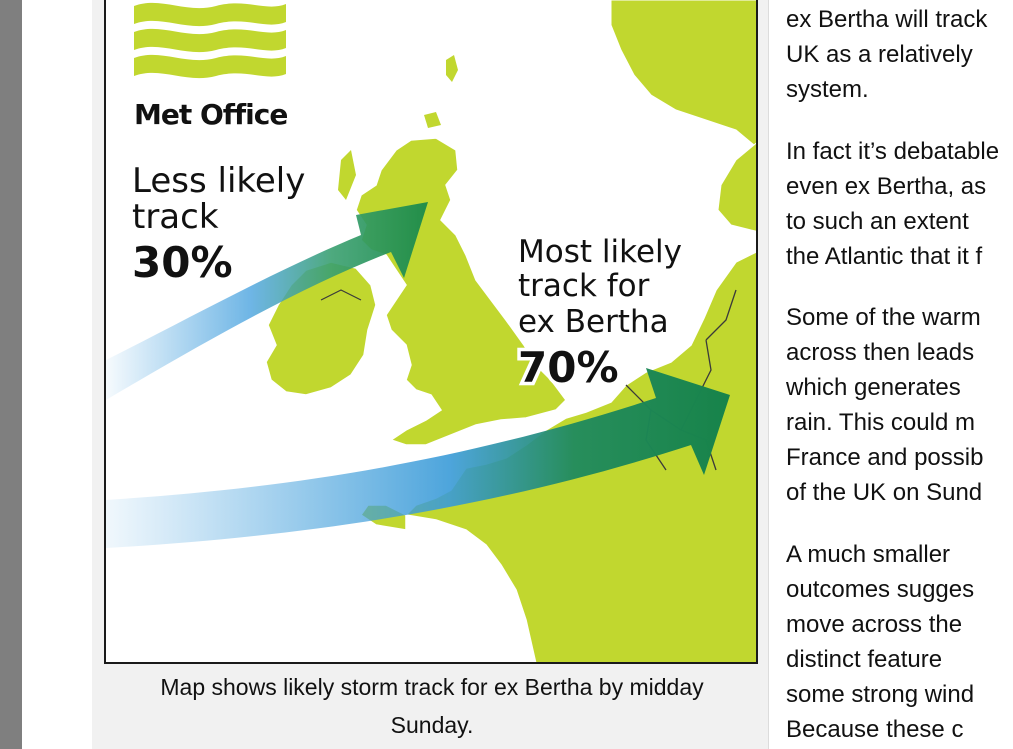 The image size is (1013, 749). What do you see at coordinates (880, 352) in the screenshot?
I see `text-line: across then leads` at bounding box center [880, 352].